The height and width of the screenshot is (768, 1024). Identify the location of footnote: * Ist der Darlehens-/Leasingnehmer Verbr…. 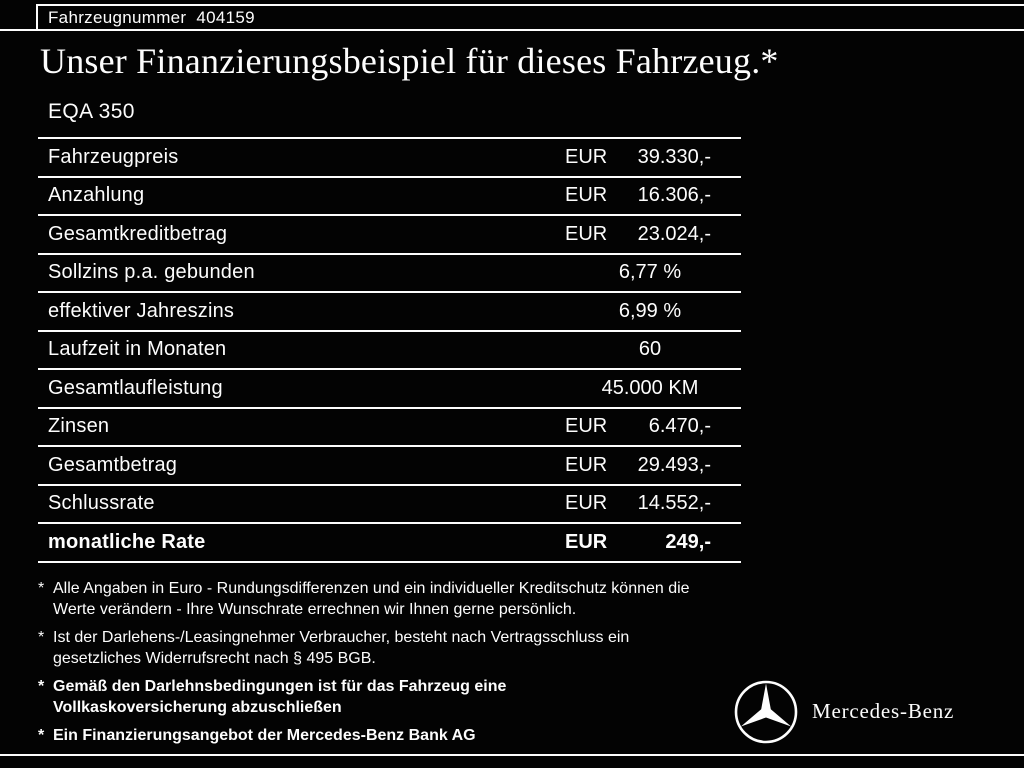
(398, 648).